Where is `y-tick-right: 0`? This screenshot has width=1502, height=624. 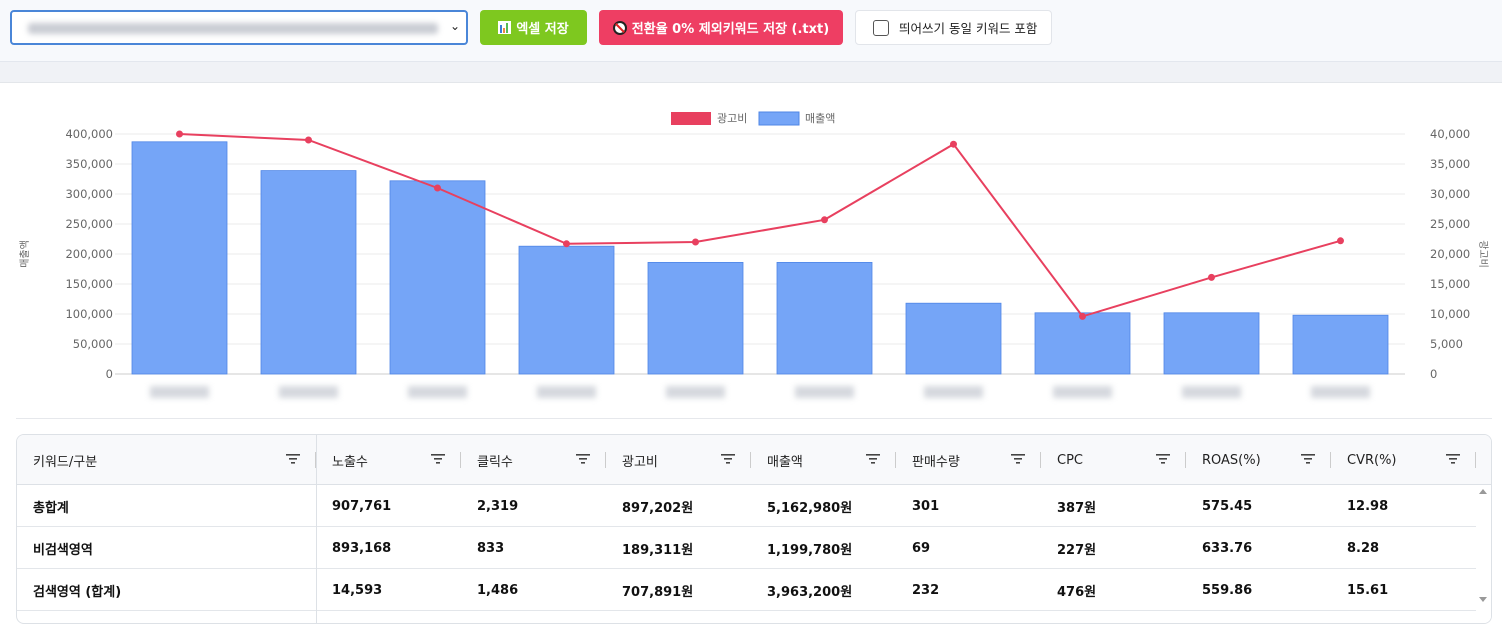
y-tick-right: 0 is located at coordinates (1433, 374).